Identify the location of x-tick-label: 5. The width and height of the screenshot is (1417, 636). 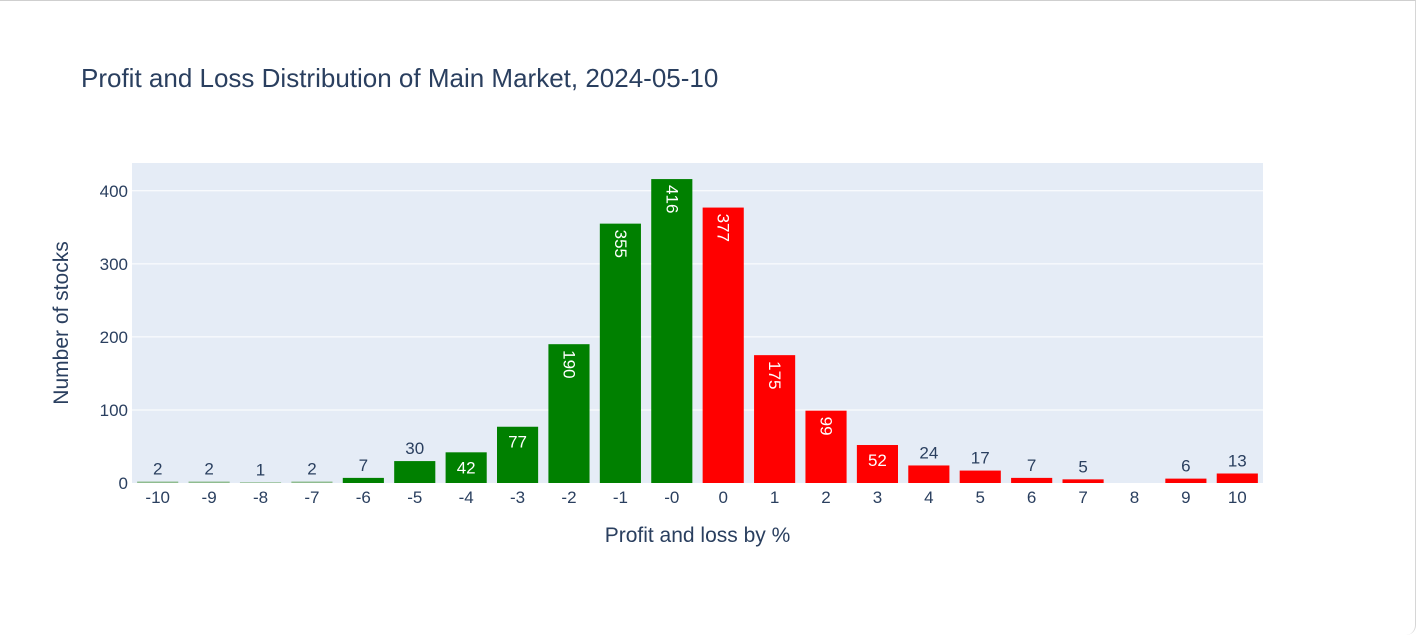
(980, 497).